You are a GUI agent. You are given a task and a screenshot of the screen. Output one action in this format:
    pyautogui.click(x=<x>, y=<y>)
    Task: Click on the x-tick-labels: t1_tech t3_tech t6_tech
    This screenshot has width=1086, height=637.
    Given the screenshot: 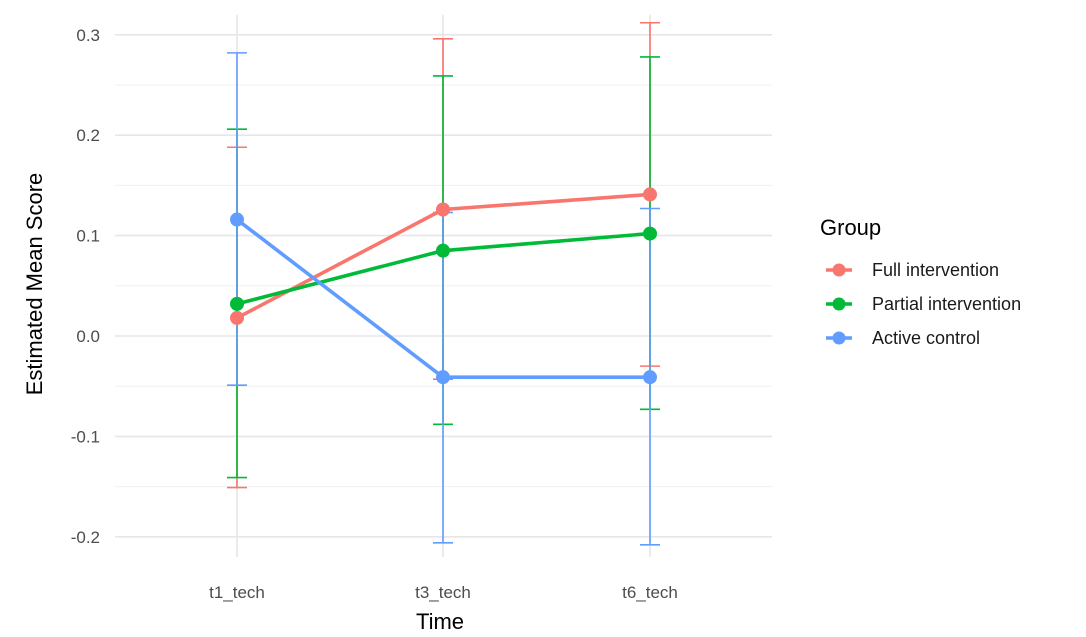 What is the action you would take?
    pyautogui.click(x=443, y=592)
    